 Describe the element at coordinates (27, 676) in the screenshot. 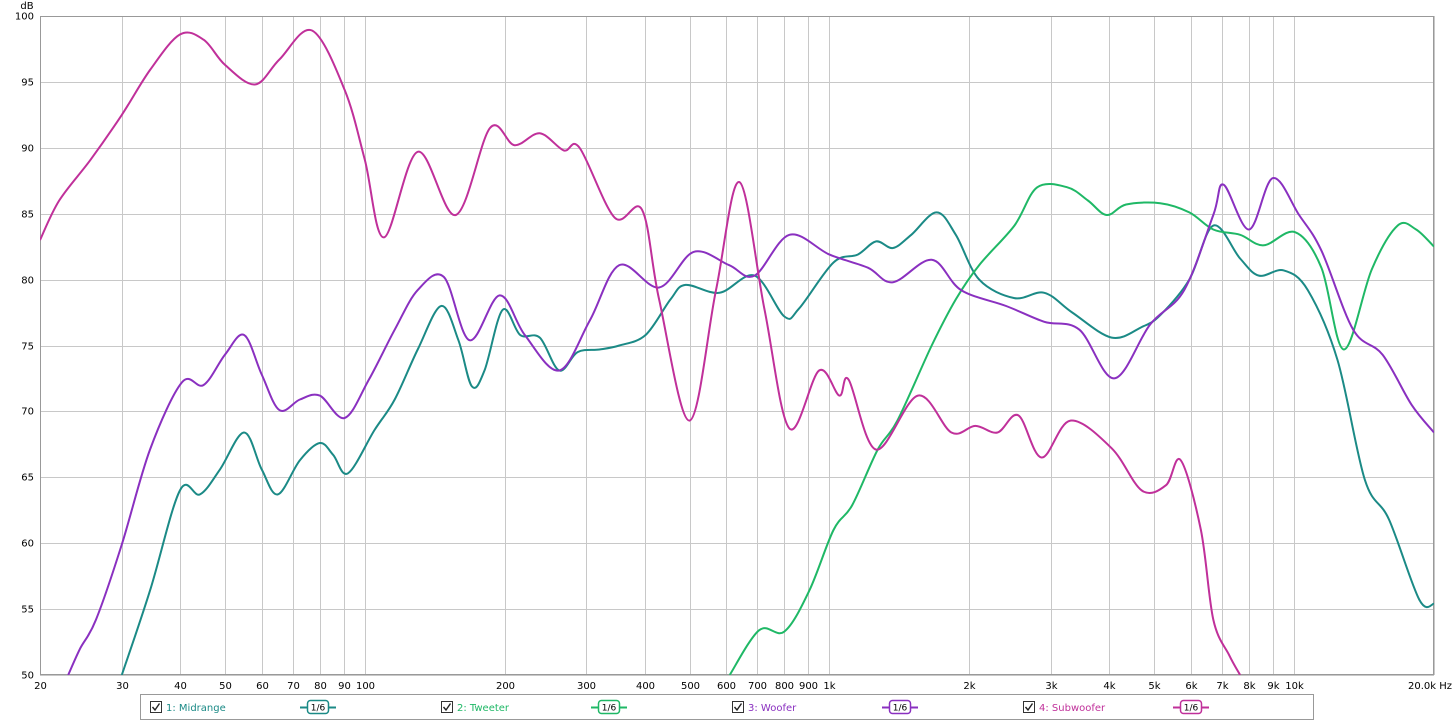

I see `y-tick-label: 50` at that location.